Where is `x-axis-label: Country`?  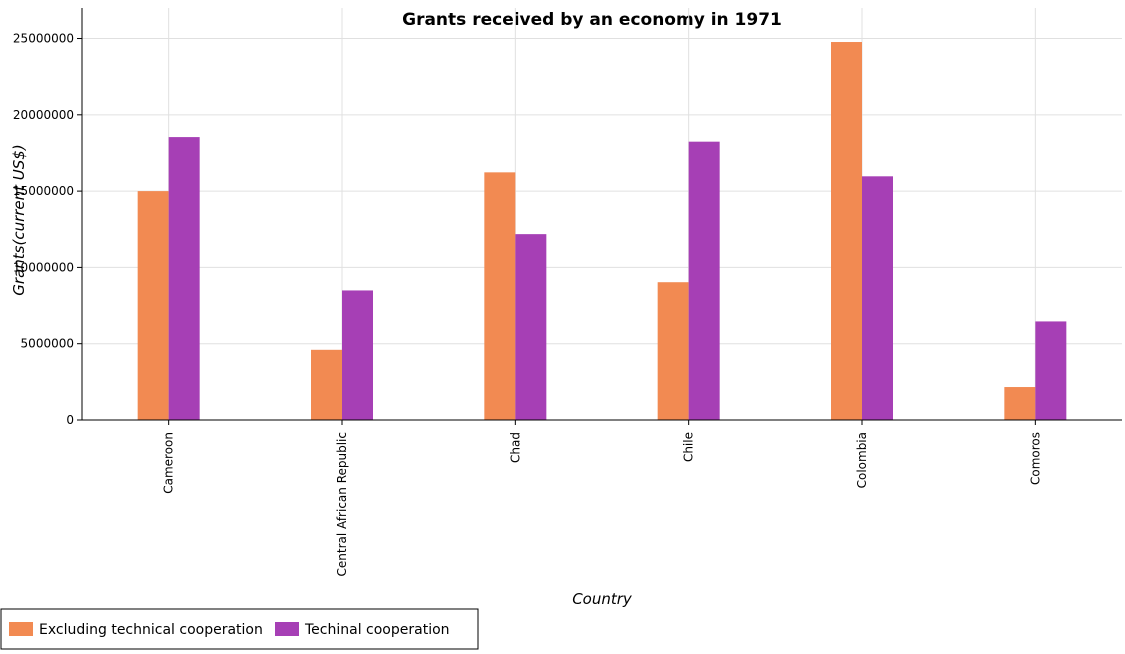
x-axis-label: Country is located at coordinates (602, 599).